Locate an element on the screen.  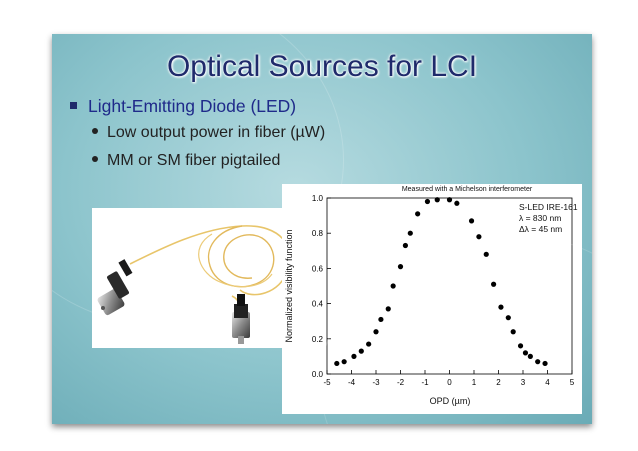
sub-bullet-power: Low output power in fiber (µW) is located at coordinates (208, 133).